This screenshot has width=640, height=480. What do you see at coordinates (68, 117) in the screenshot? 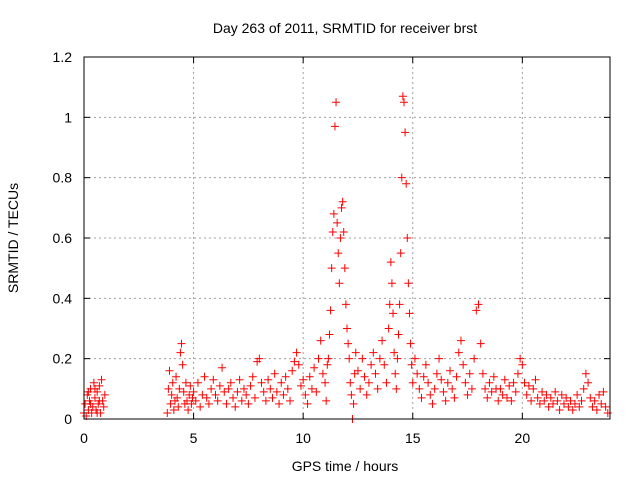
I see `y-tick-label: 1` at bounding box center [68, 117].